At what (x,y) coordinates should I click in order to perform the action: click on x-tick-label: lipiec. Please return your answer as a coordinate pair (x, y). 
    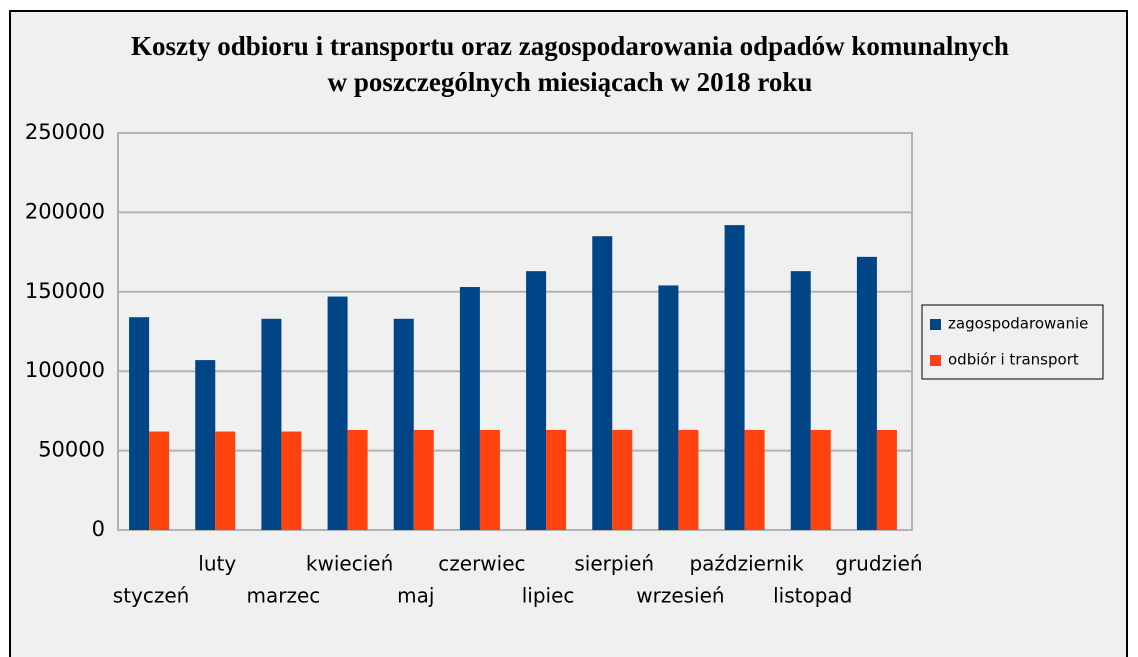
    Looking at the image, I should click on (548, 596).